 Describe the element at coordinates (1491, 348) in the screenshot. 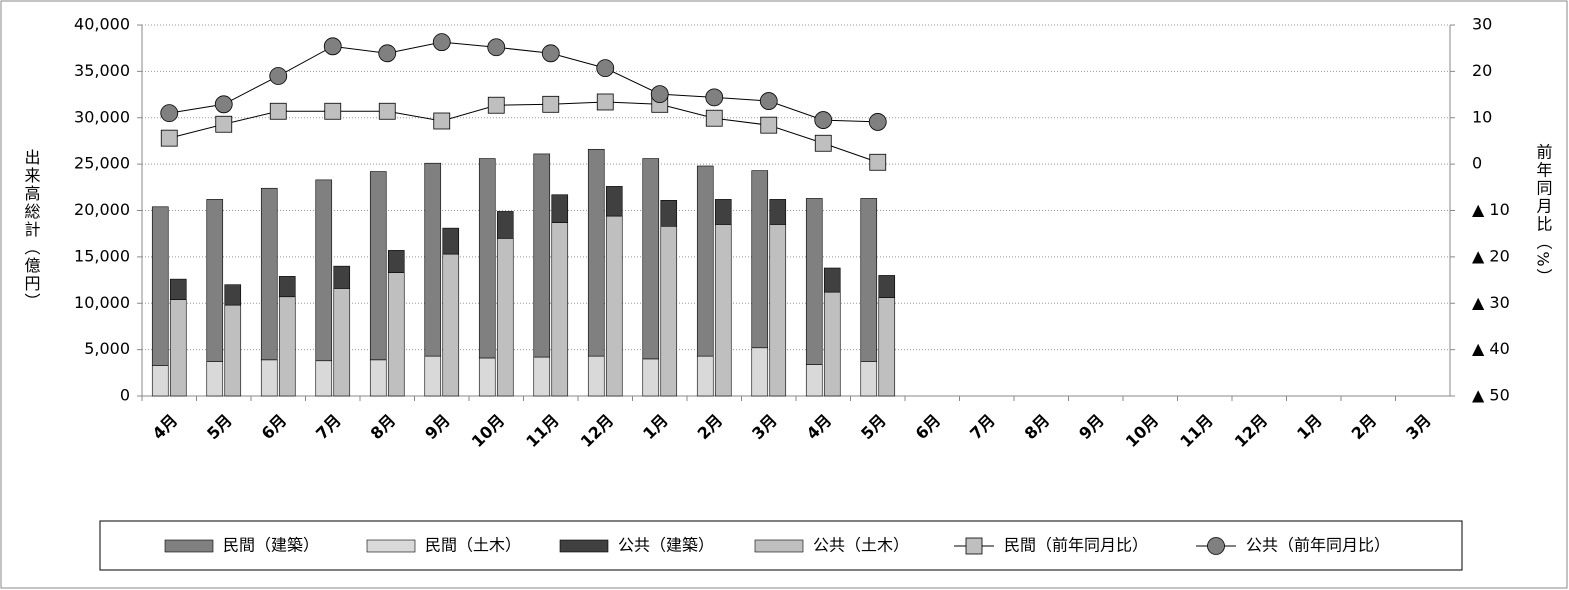

I see `y2-tick-label: ▲ 40` at that location.